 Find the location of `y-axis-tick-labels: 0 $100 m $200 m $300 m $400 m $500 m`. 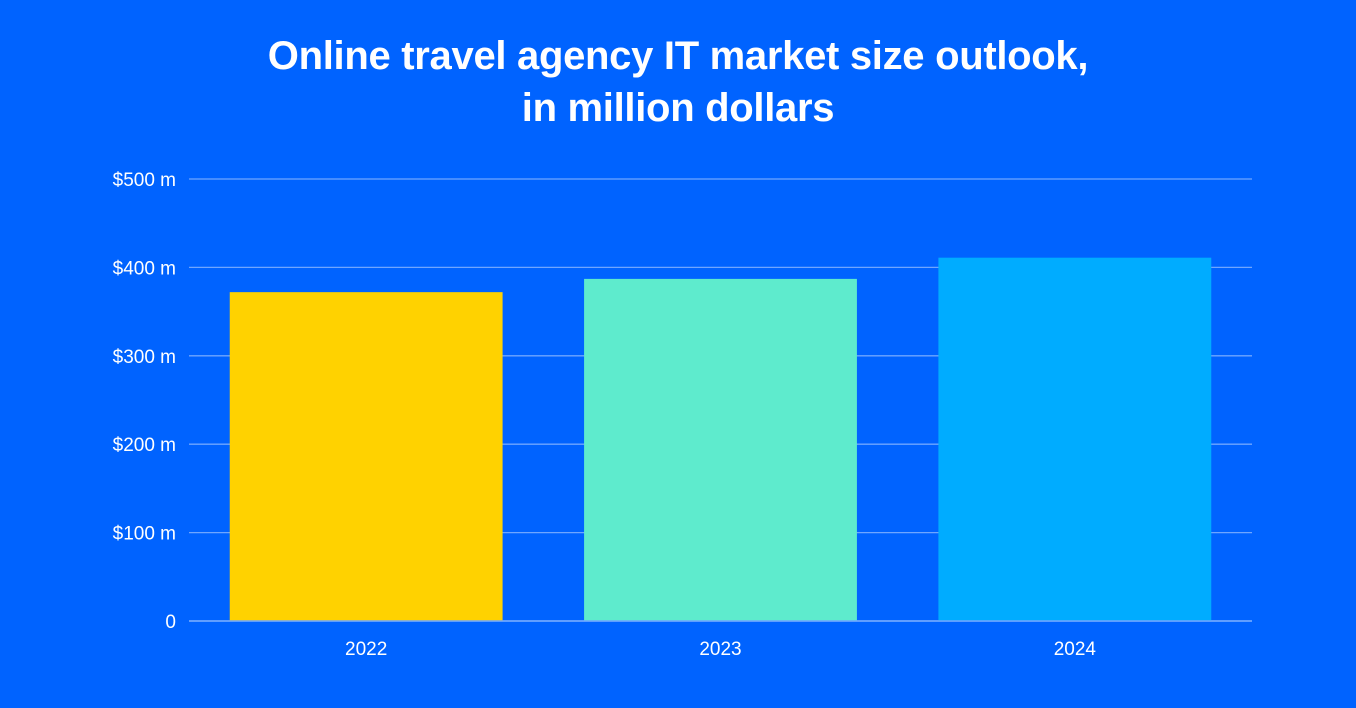

y-axis-tick-labels: 0 $100 m $200 m $300 m $400 m $500 m is located at coordinates (144, 401).